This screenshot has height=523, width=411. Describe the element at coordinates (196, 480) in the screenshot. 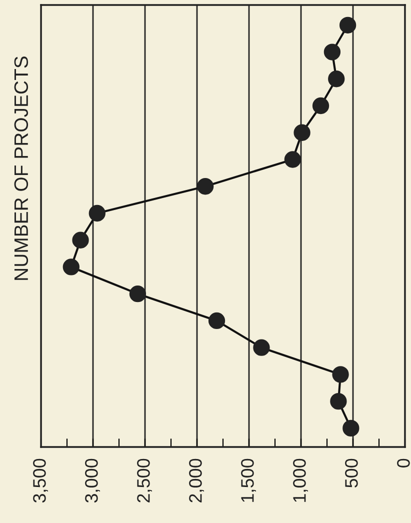

I see `x-tick-label: 2,000` at that location.